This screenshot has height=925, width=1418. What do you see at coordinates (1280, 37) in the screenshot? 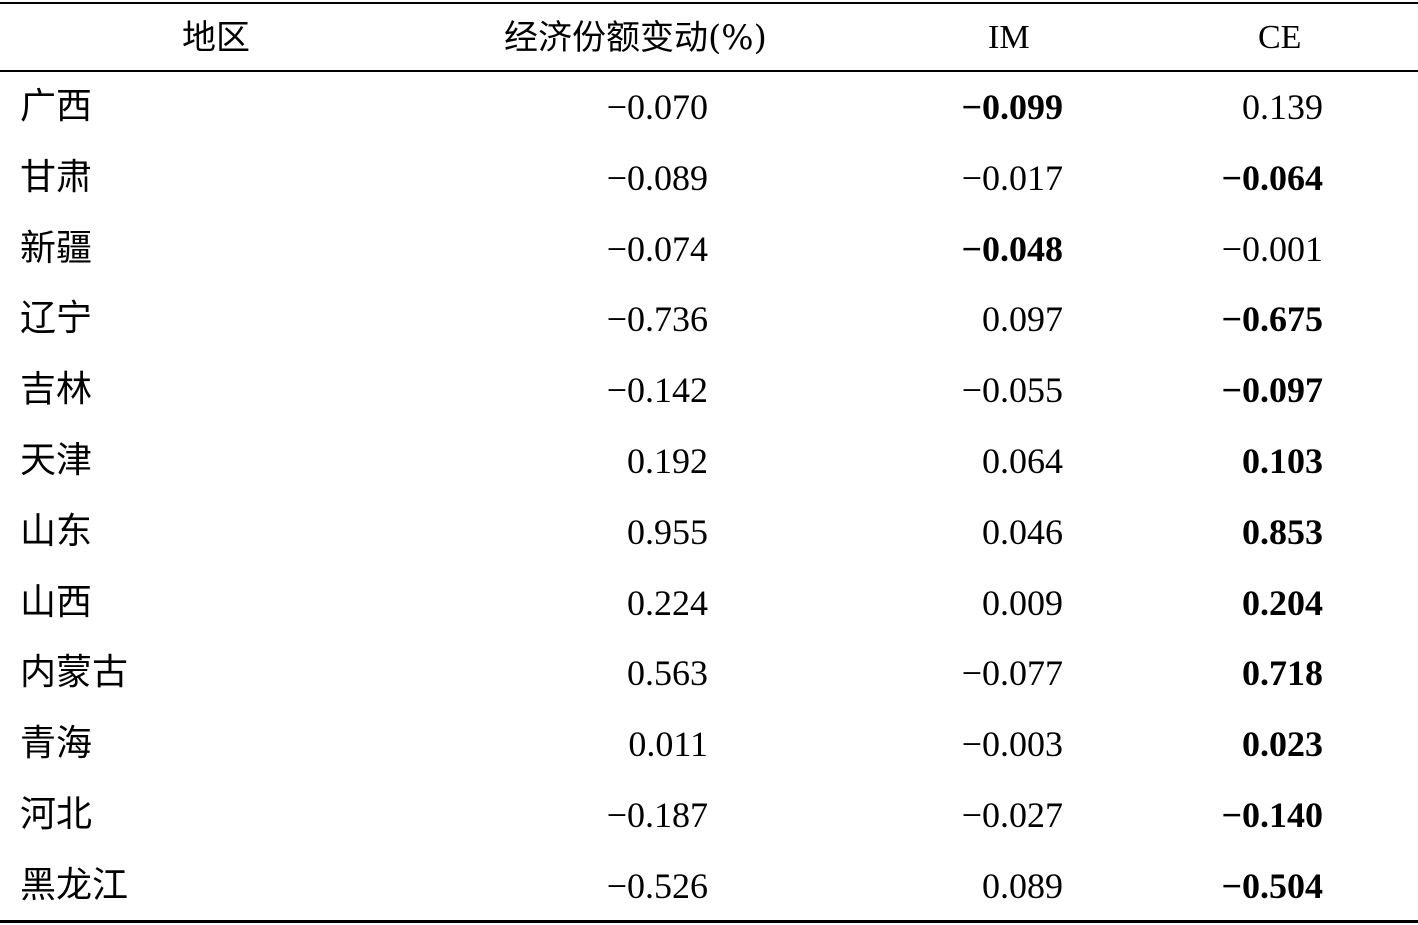
I see `header-ce: CE` at bounding box center [1280, 37].